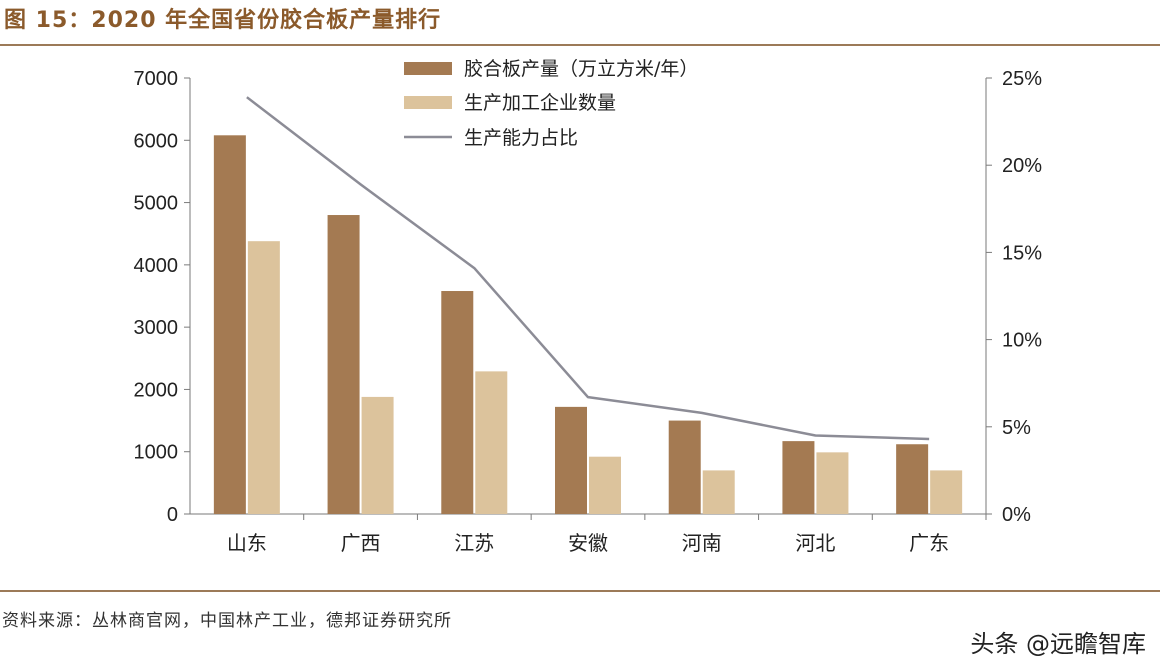  What do you see at coordinates (580, 45) in the screenshot?
I see `title-divider` at bounding box center [580, 45].